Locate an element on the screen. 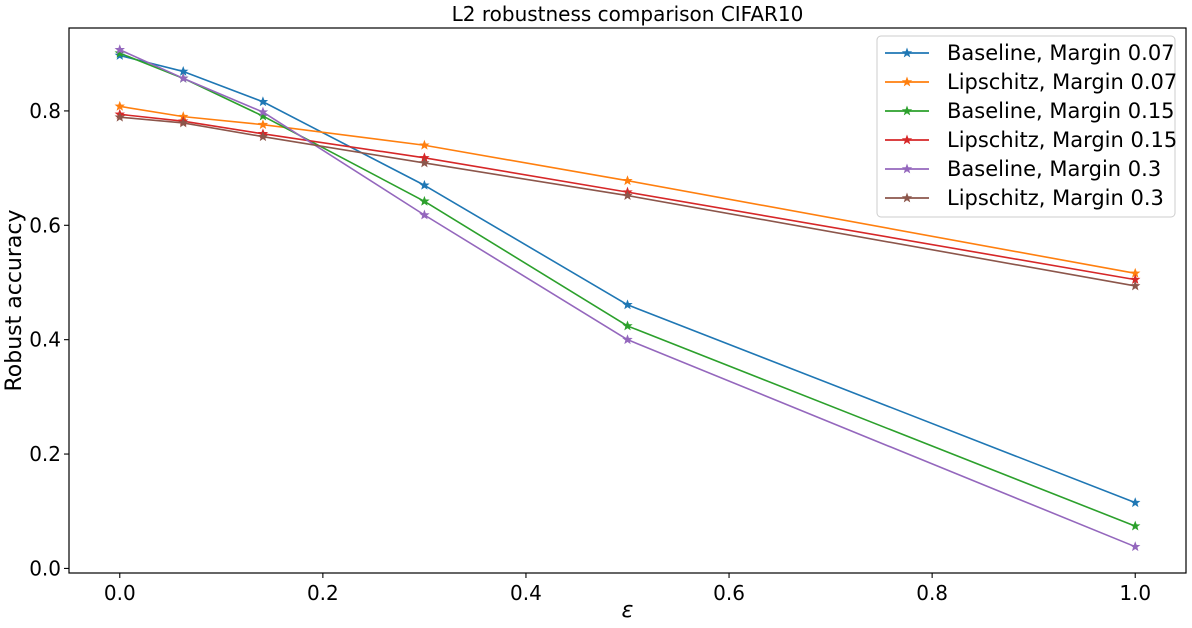  y-tick-label: 0.0 is located at coordinates (45, 568).